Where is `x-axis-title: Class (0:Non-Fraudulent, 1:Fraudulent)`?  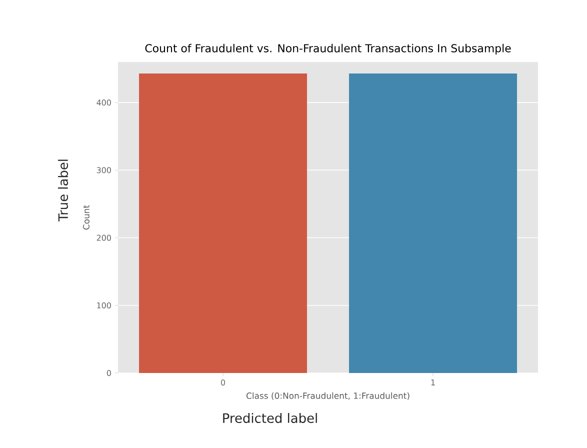
x-axis-title: Class (0:Non-Fraudulent, 1:Fraudulent) is located at coordinates (328, 396).